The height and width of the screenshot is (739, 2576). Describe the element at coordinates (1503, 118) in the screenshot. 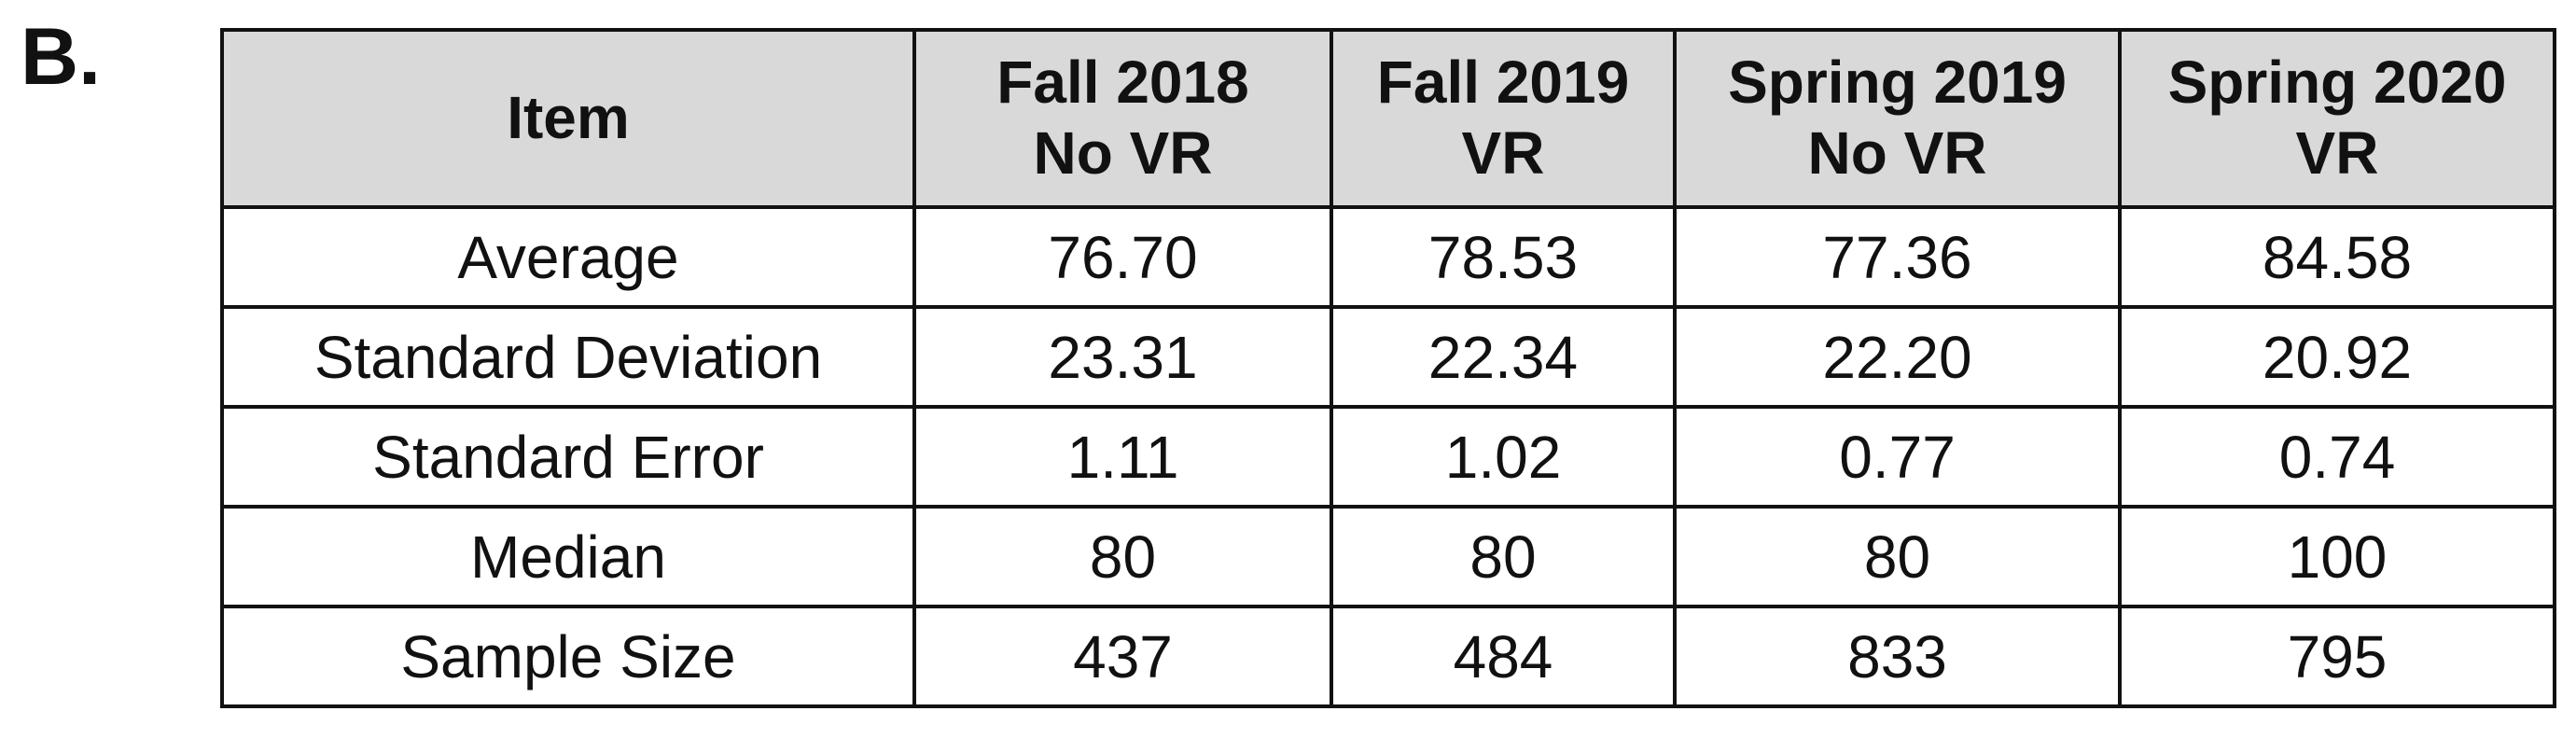

I see `header-fall-2019: Fall 2019 VR` at that location.